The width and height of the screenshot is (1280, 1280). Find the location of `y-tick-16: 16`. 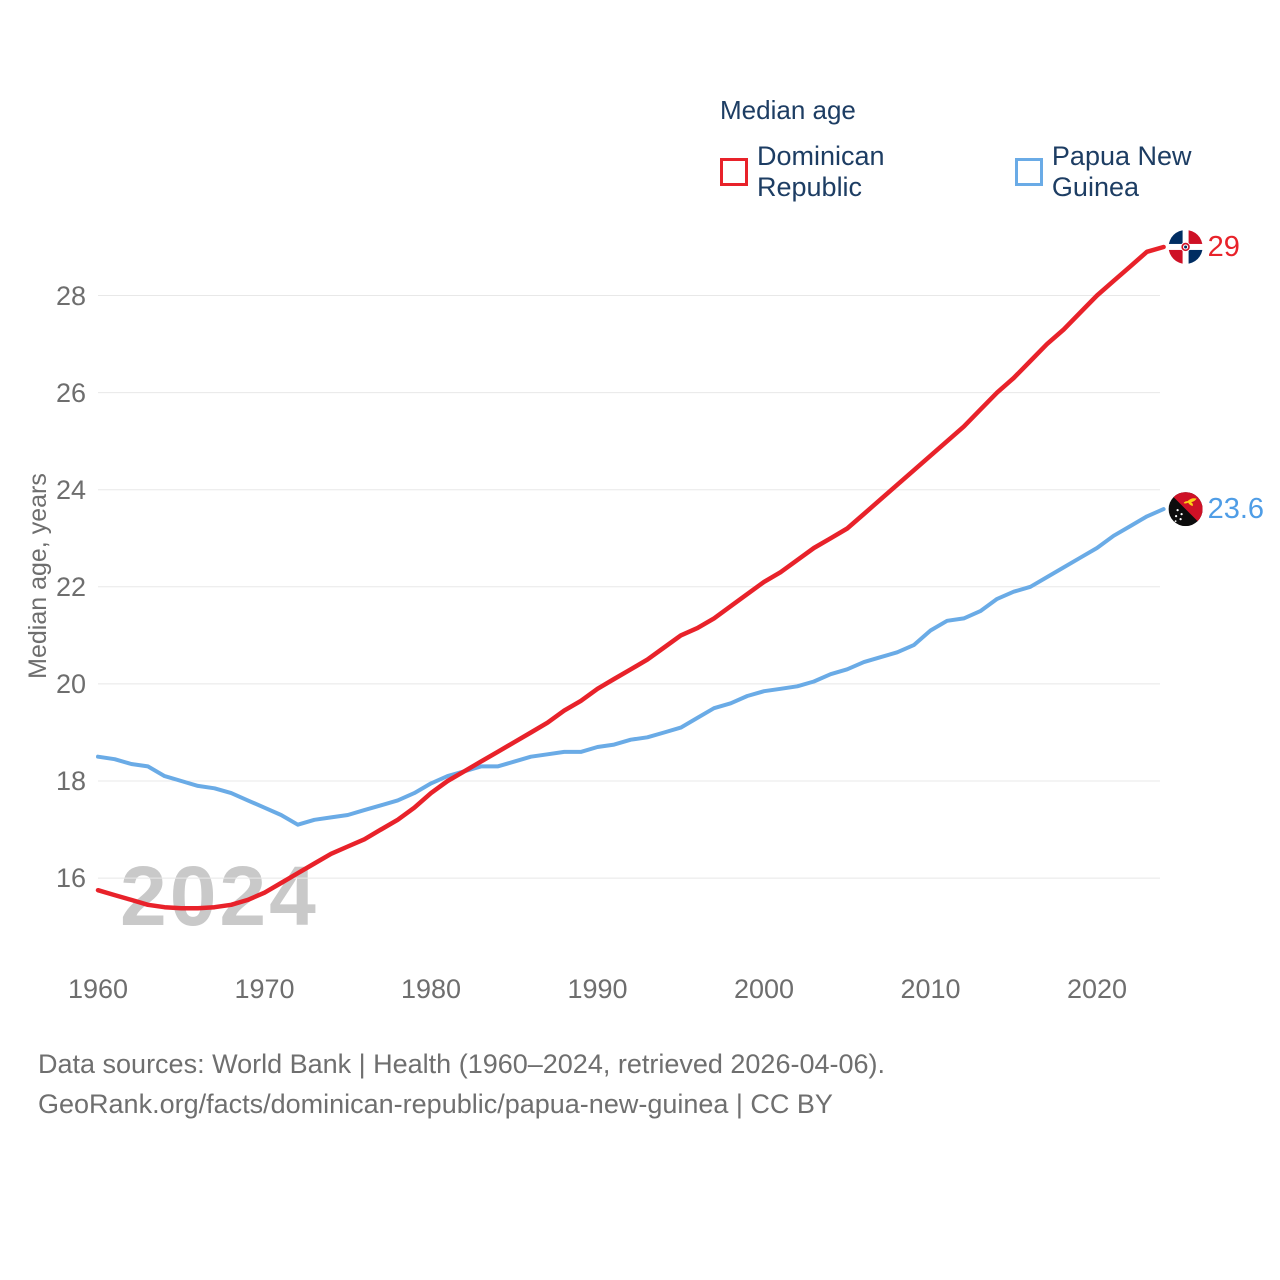

y-tick-16: 16 is located at coordinates (71, 878).